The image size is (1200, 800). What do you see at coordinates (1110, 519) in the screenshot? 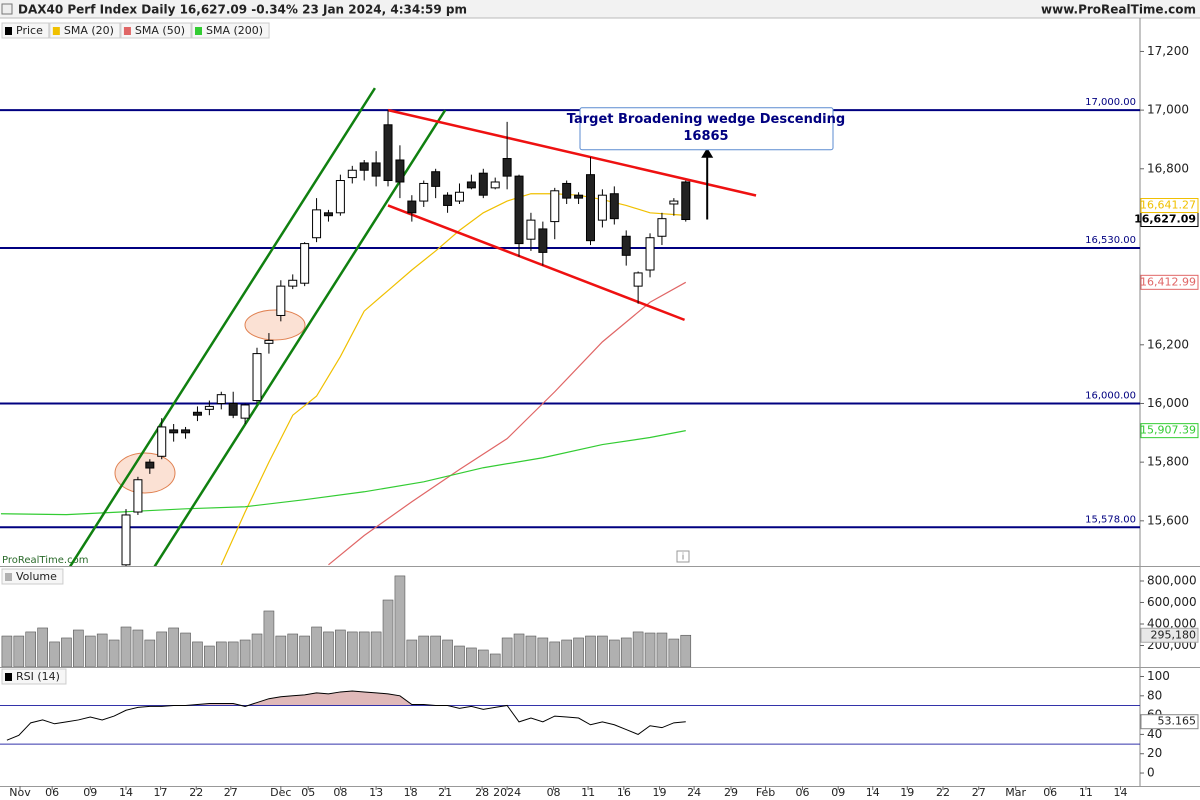
I see `level-label: 15,578.00` at bounding box center [1110, 519].